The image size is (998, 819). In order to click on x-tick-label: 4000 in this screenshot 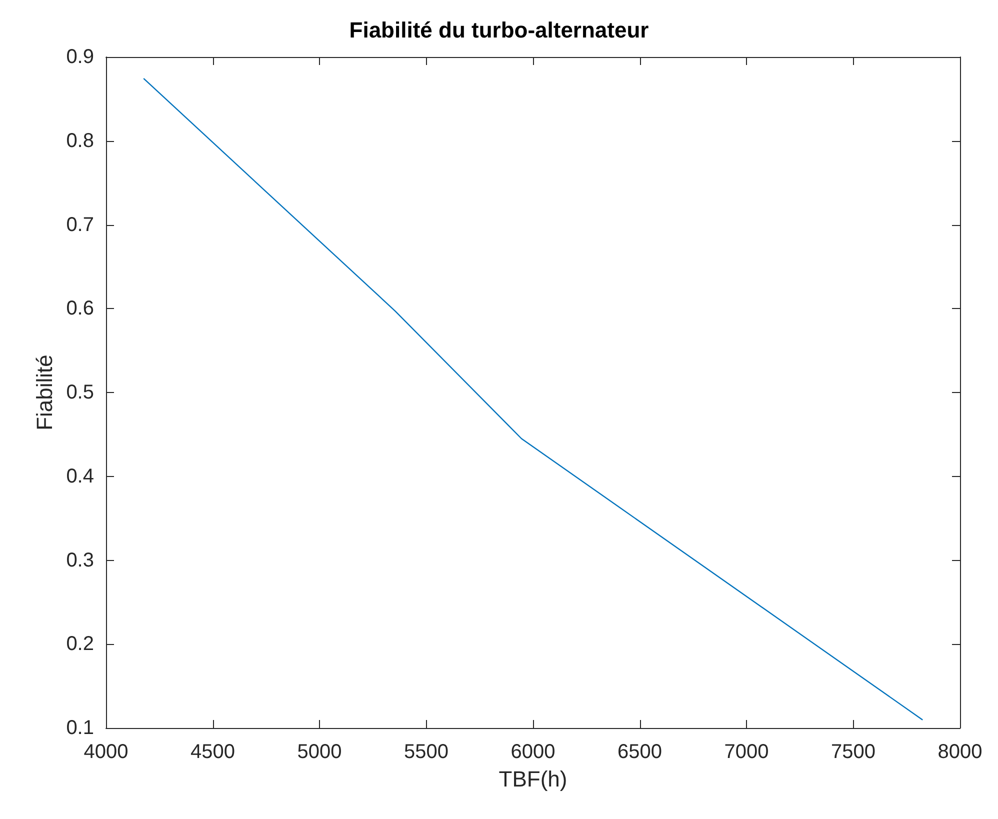, I will do `click(106, 752)`.